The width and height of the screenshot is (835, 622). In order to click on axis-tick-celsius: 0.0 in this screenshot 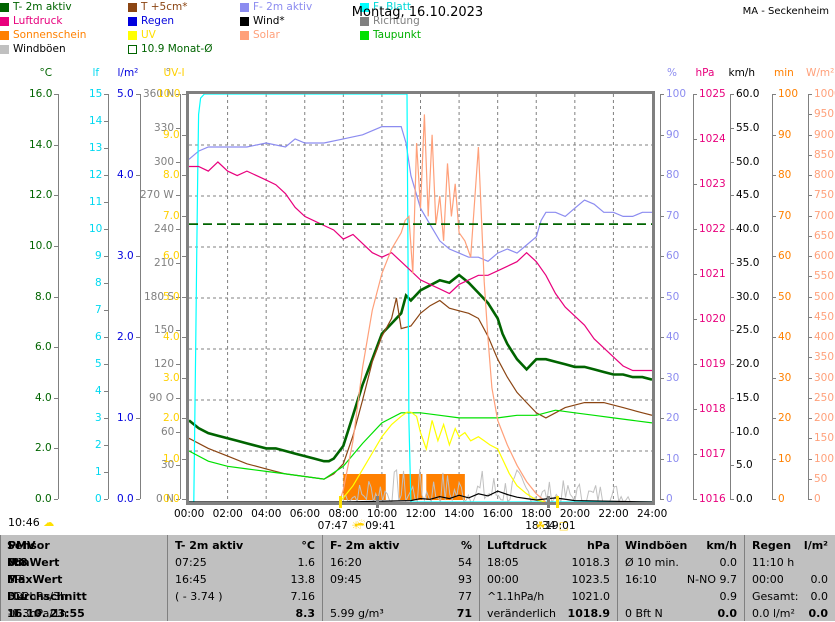, I will do `click(43, 499)`.